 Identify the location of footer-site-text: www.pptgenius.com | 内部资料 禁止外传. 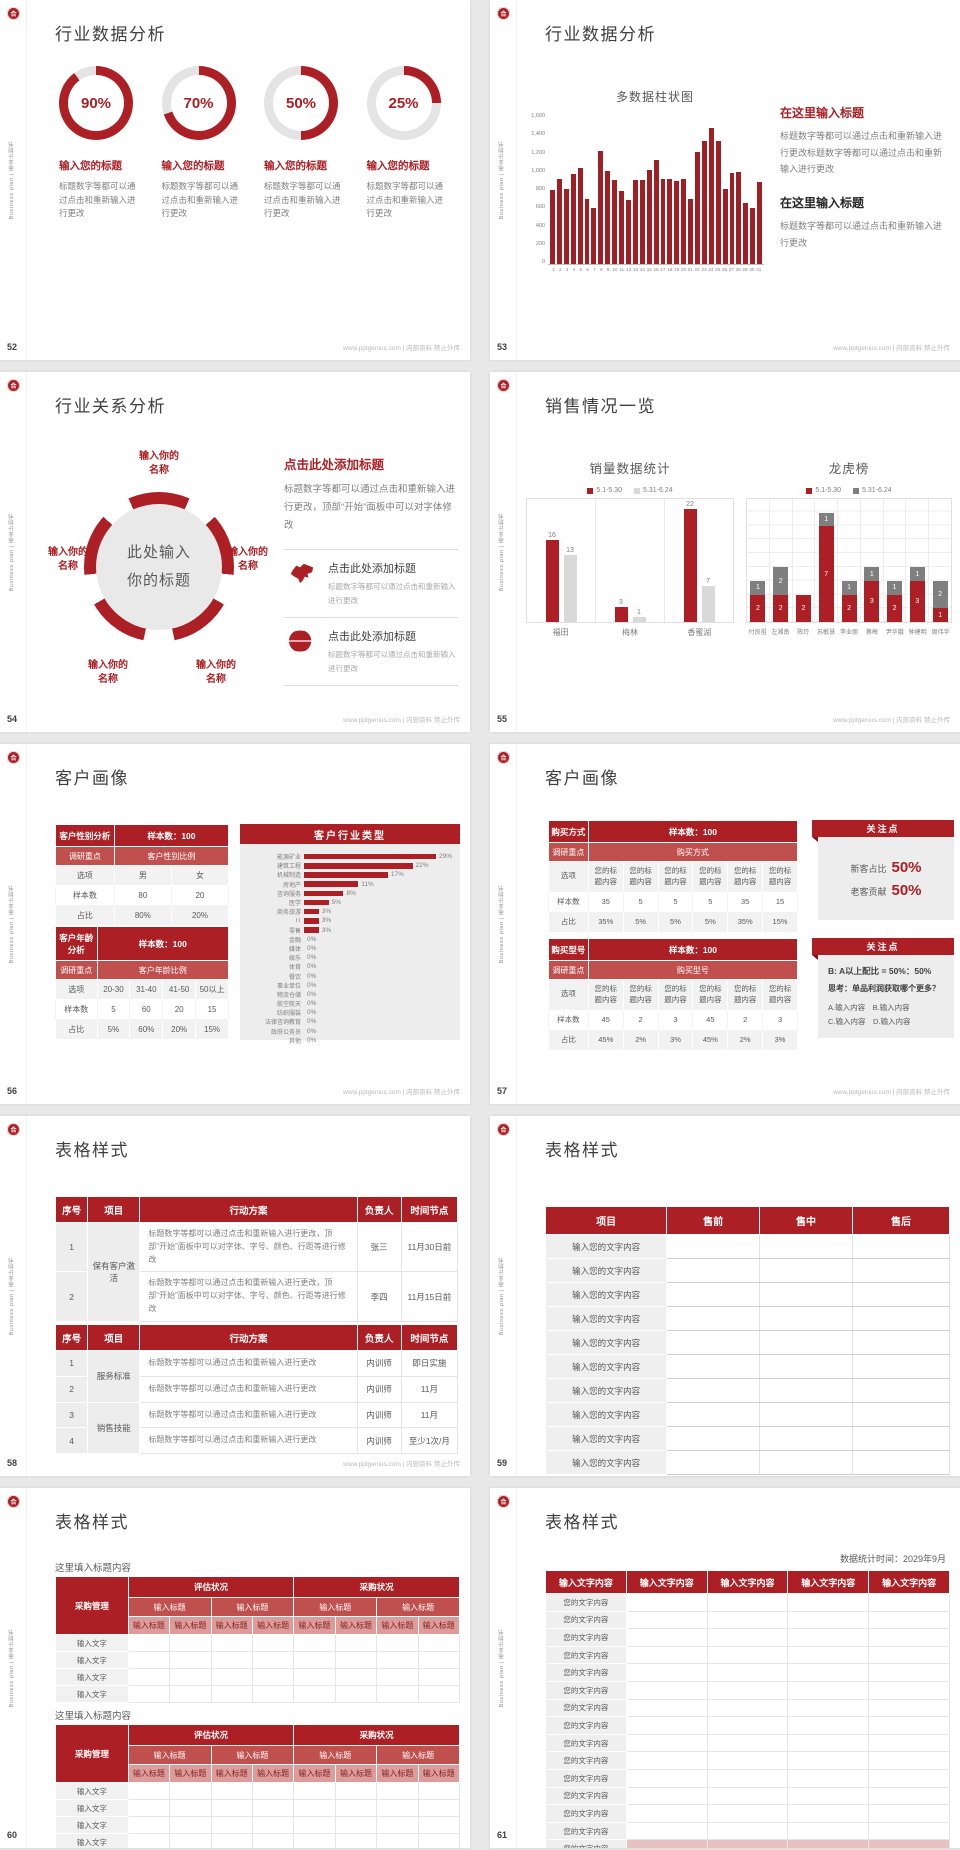
(891, 1092).